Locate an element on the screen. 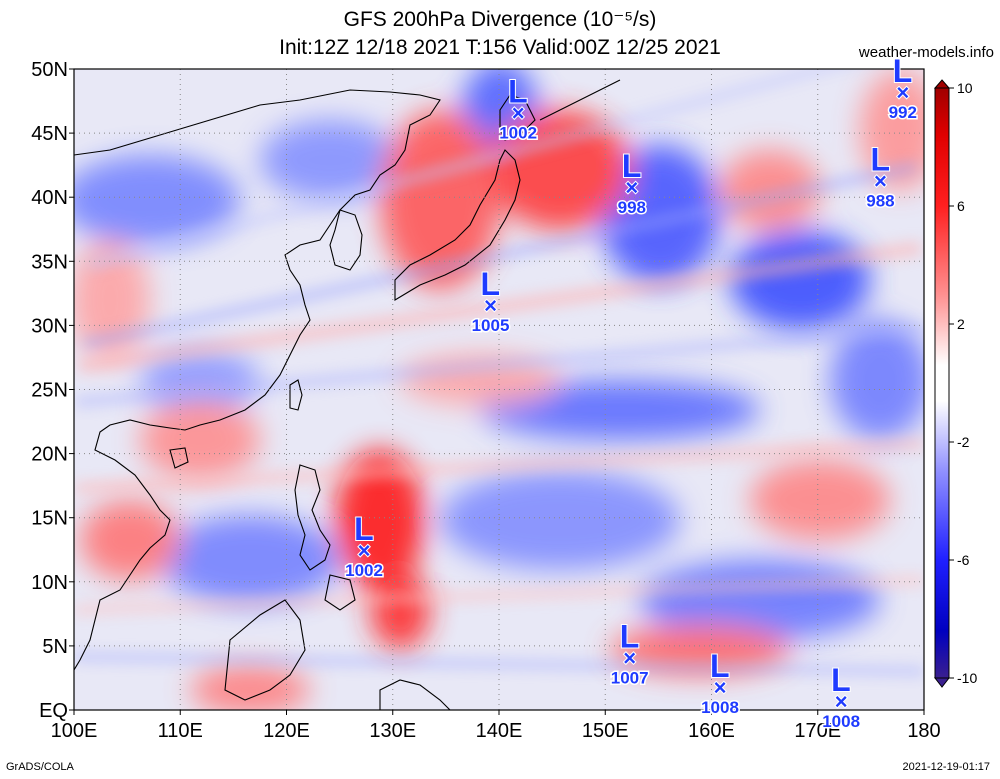  colorbar-tick-label: -6 is located at coordinates (963, 560).